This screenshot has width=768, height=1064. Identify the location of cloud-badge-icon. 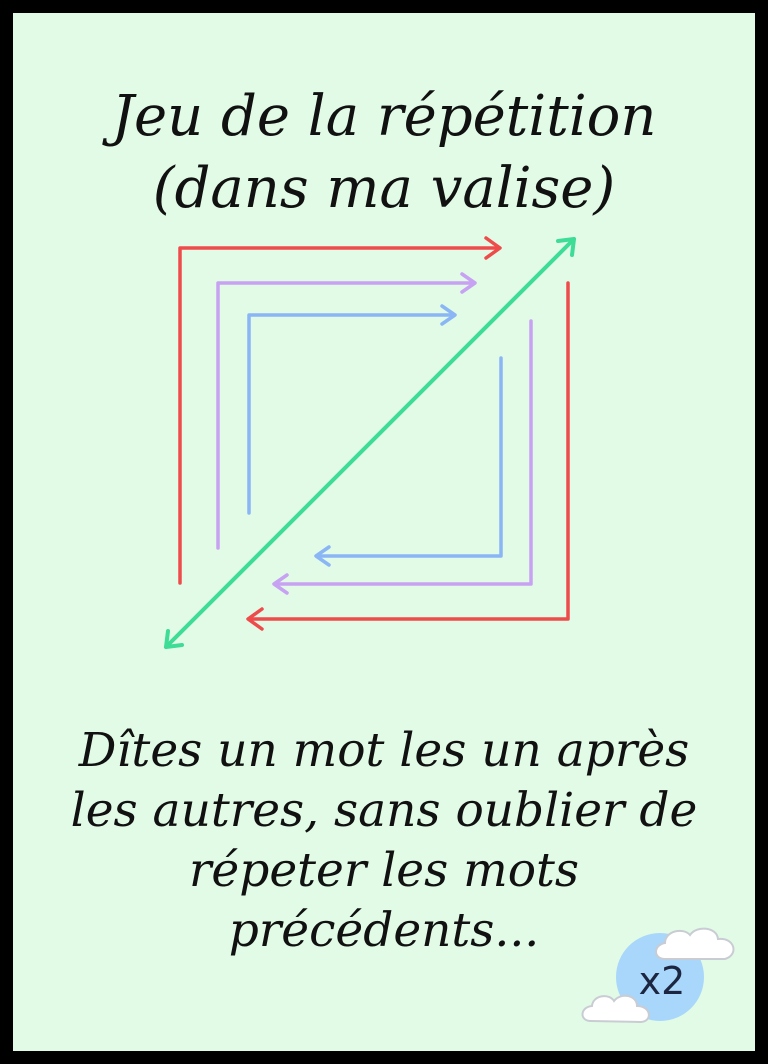
(658, 975).